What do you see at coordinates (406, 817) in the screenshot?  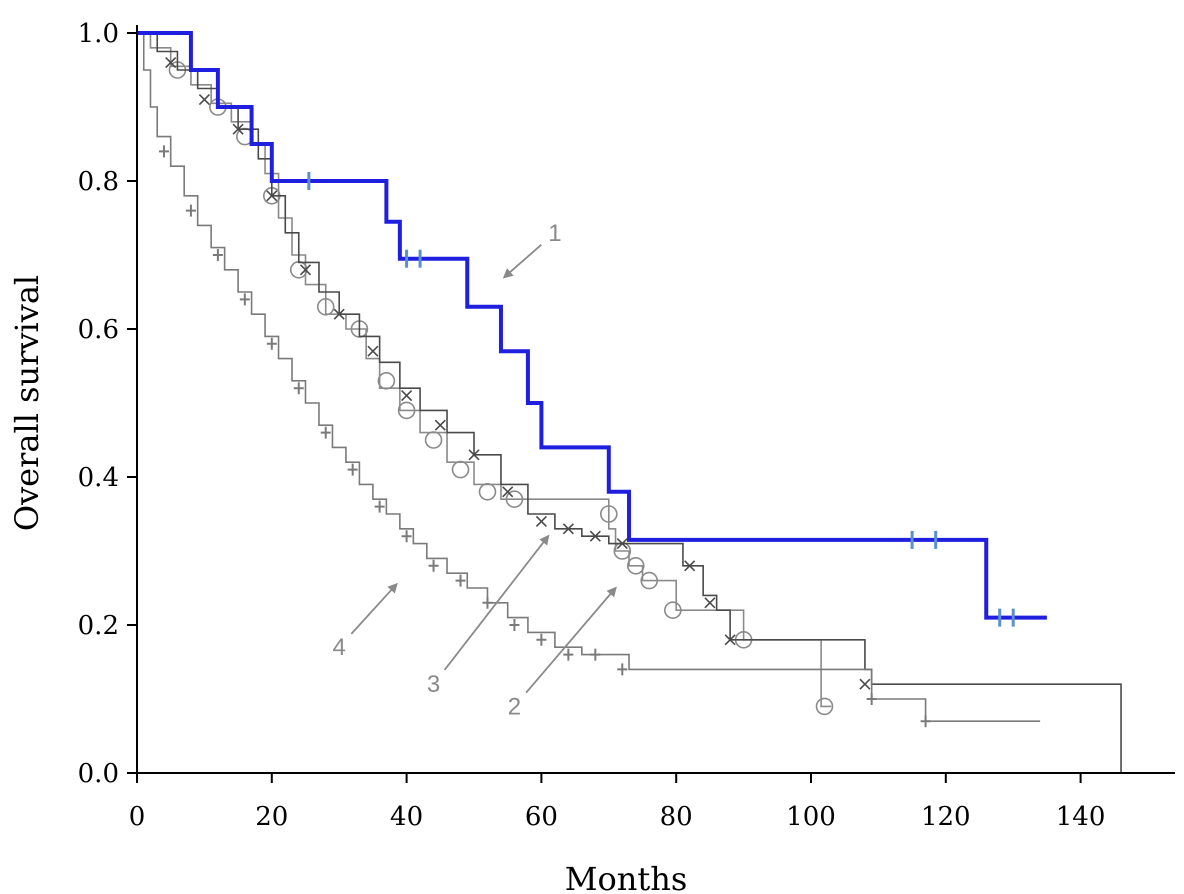 I see `x-tick-label-2: 40` at bounding box center [406, 817].